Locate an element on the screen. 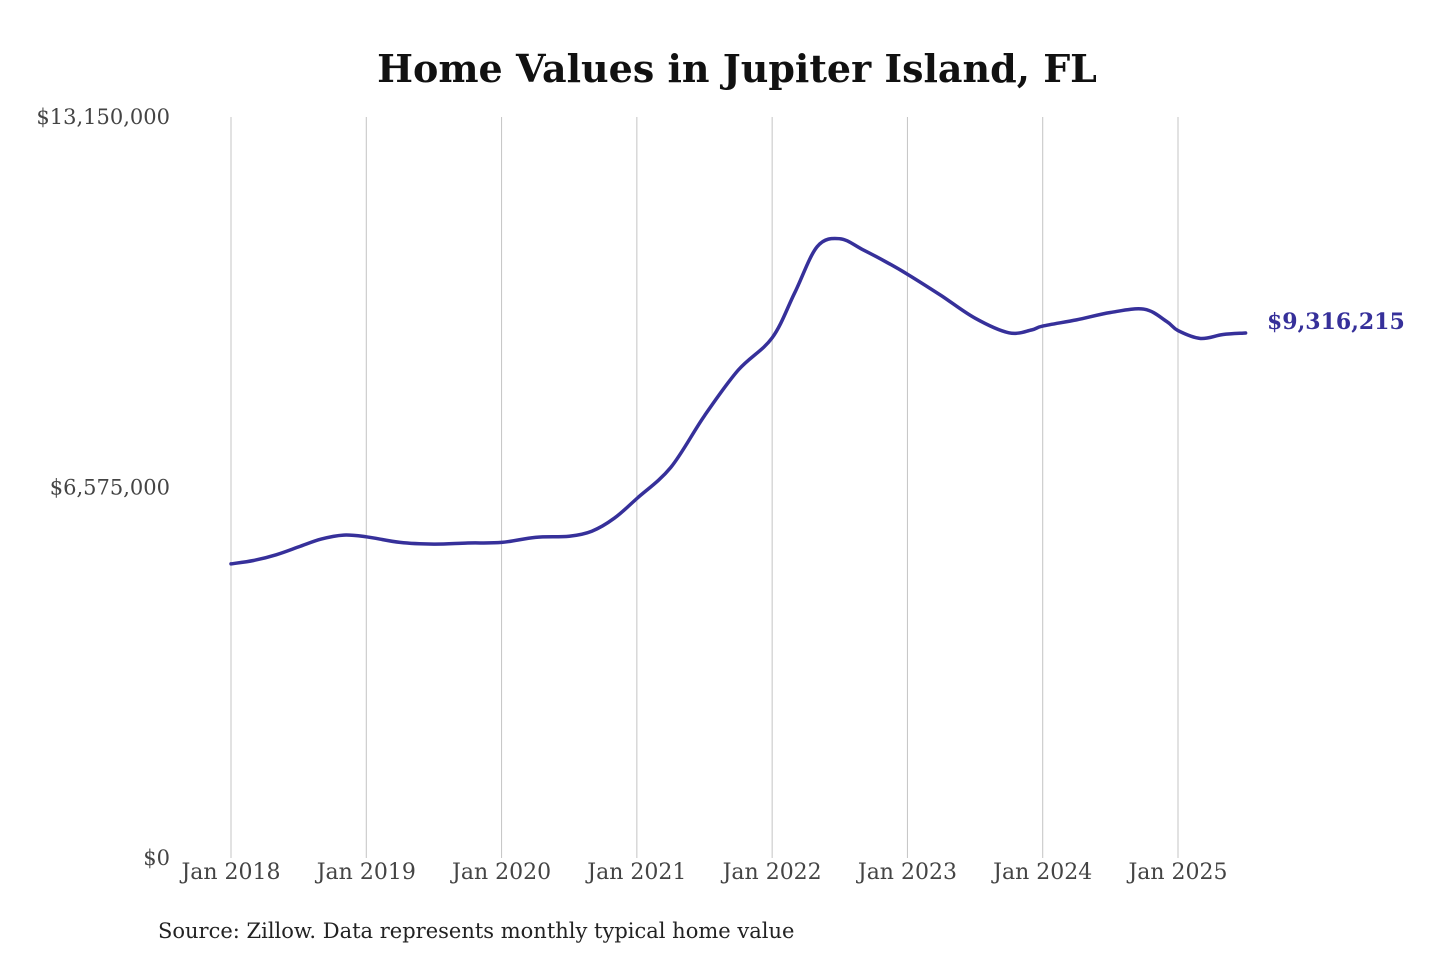  chart-title: Home Values in Jupiter Island, FL is located at coordinates (737, 68).